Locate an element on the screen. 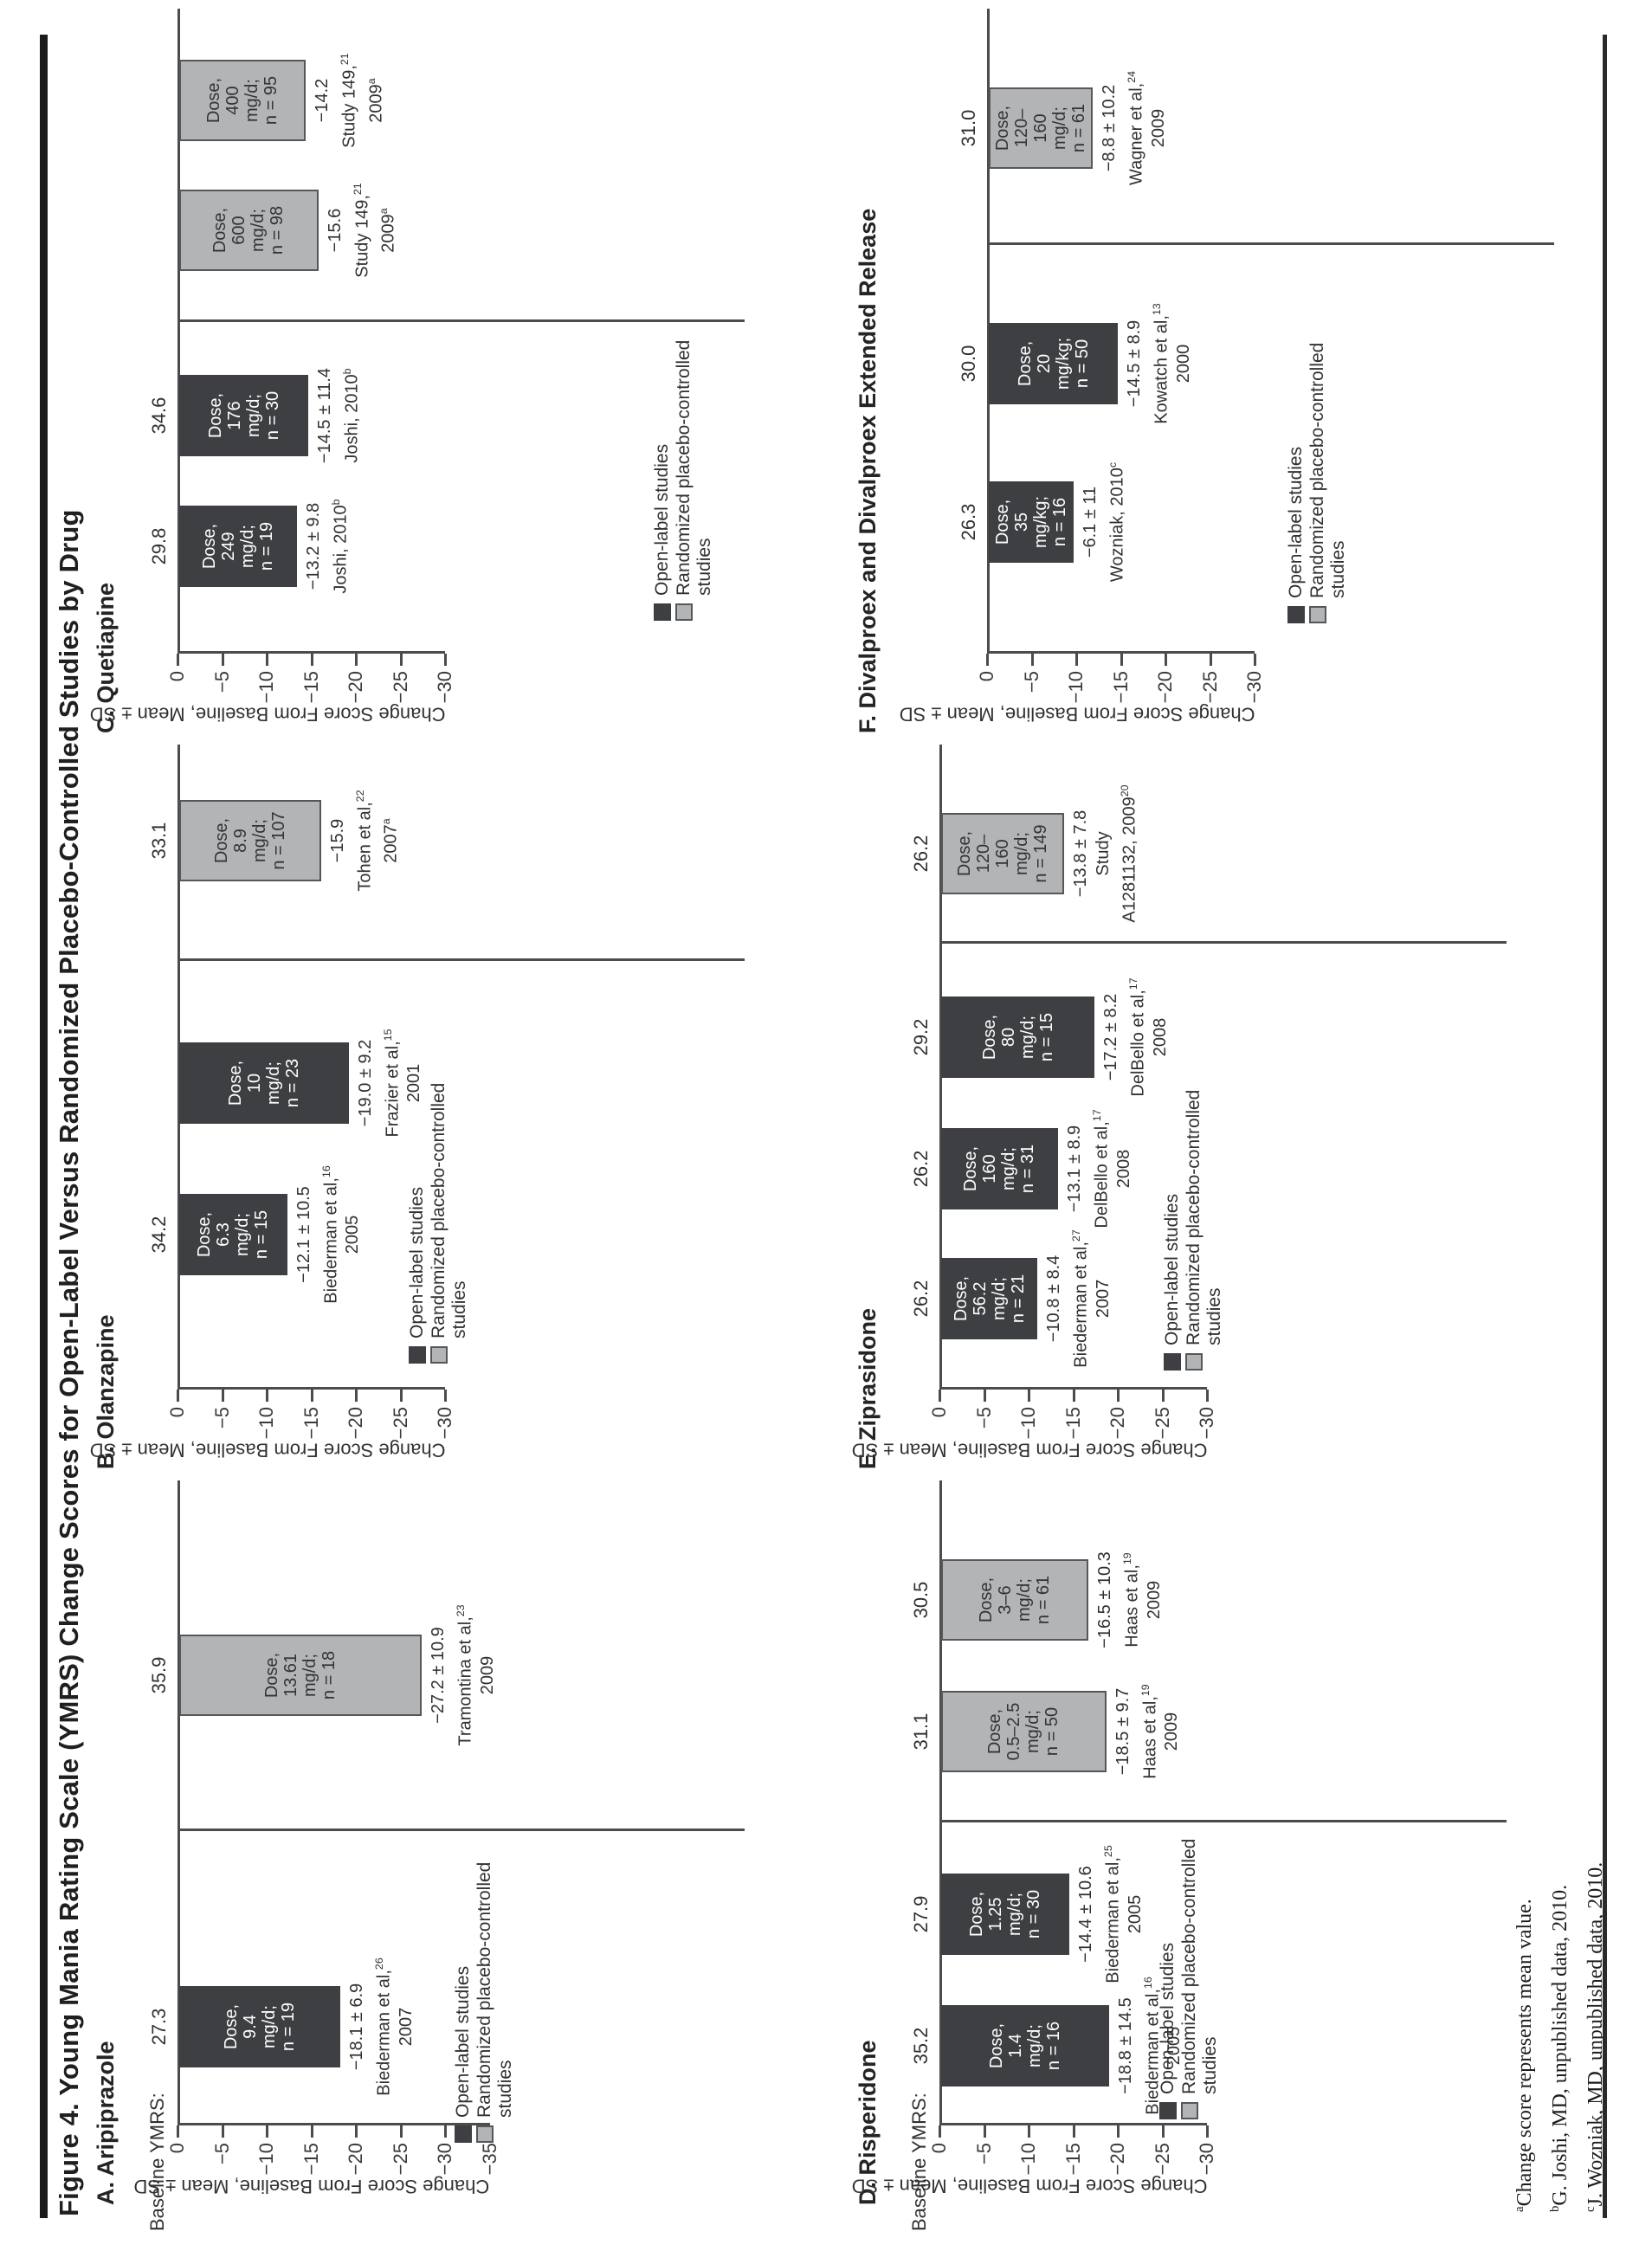 This screenshot has height=2251, width=1652. bar-dose-label: Dose, 80 mg/d; n = 15 is located at coordinates (1017, 1037).